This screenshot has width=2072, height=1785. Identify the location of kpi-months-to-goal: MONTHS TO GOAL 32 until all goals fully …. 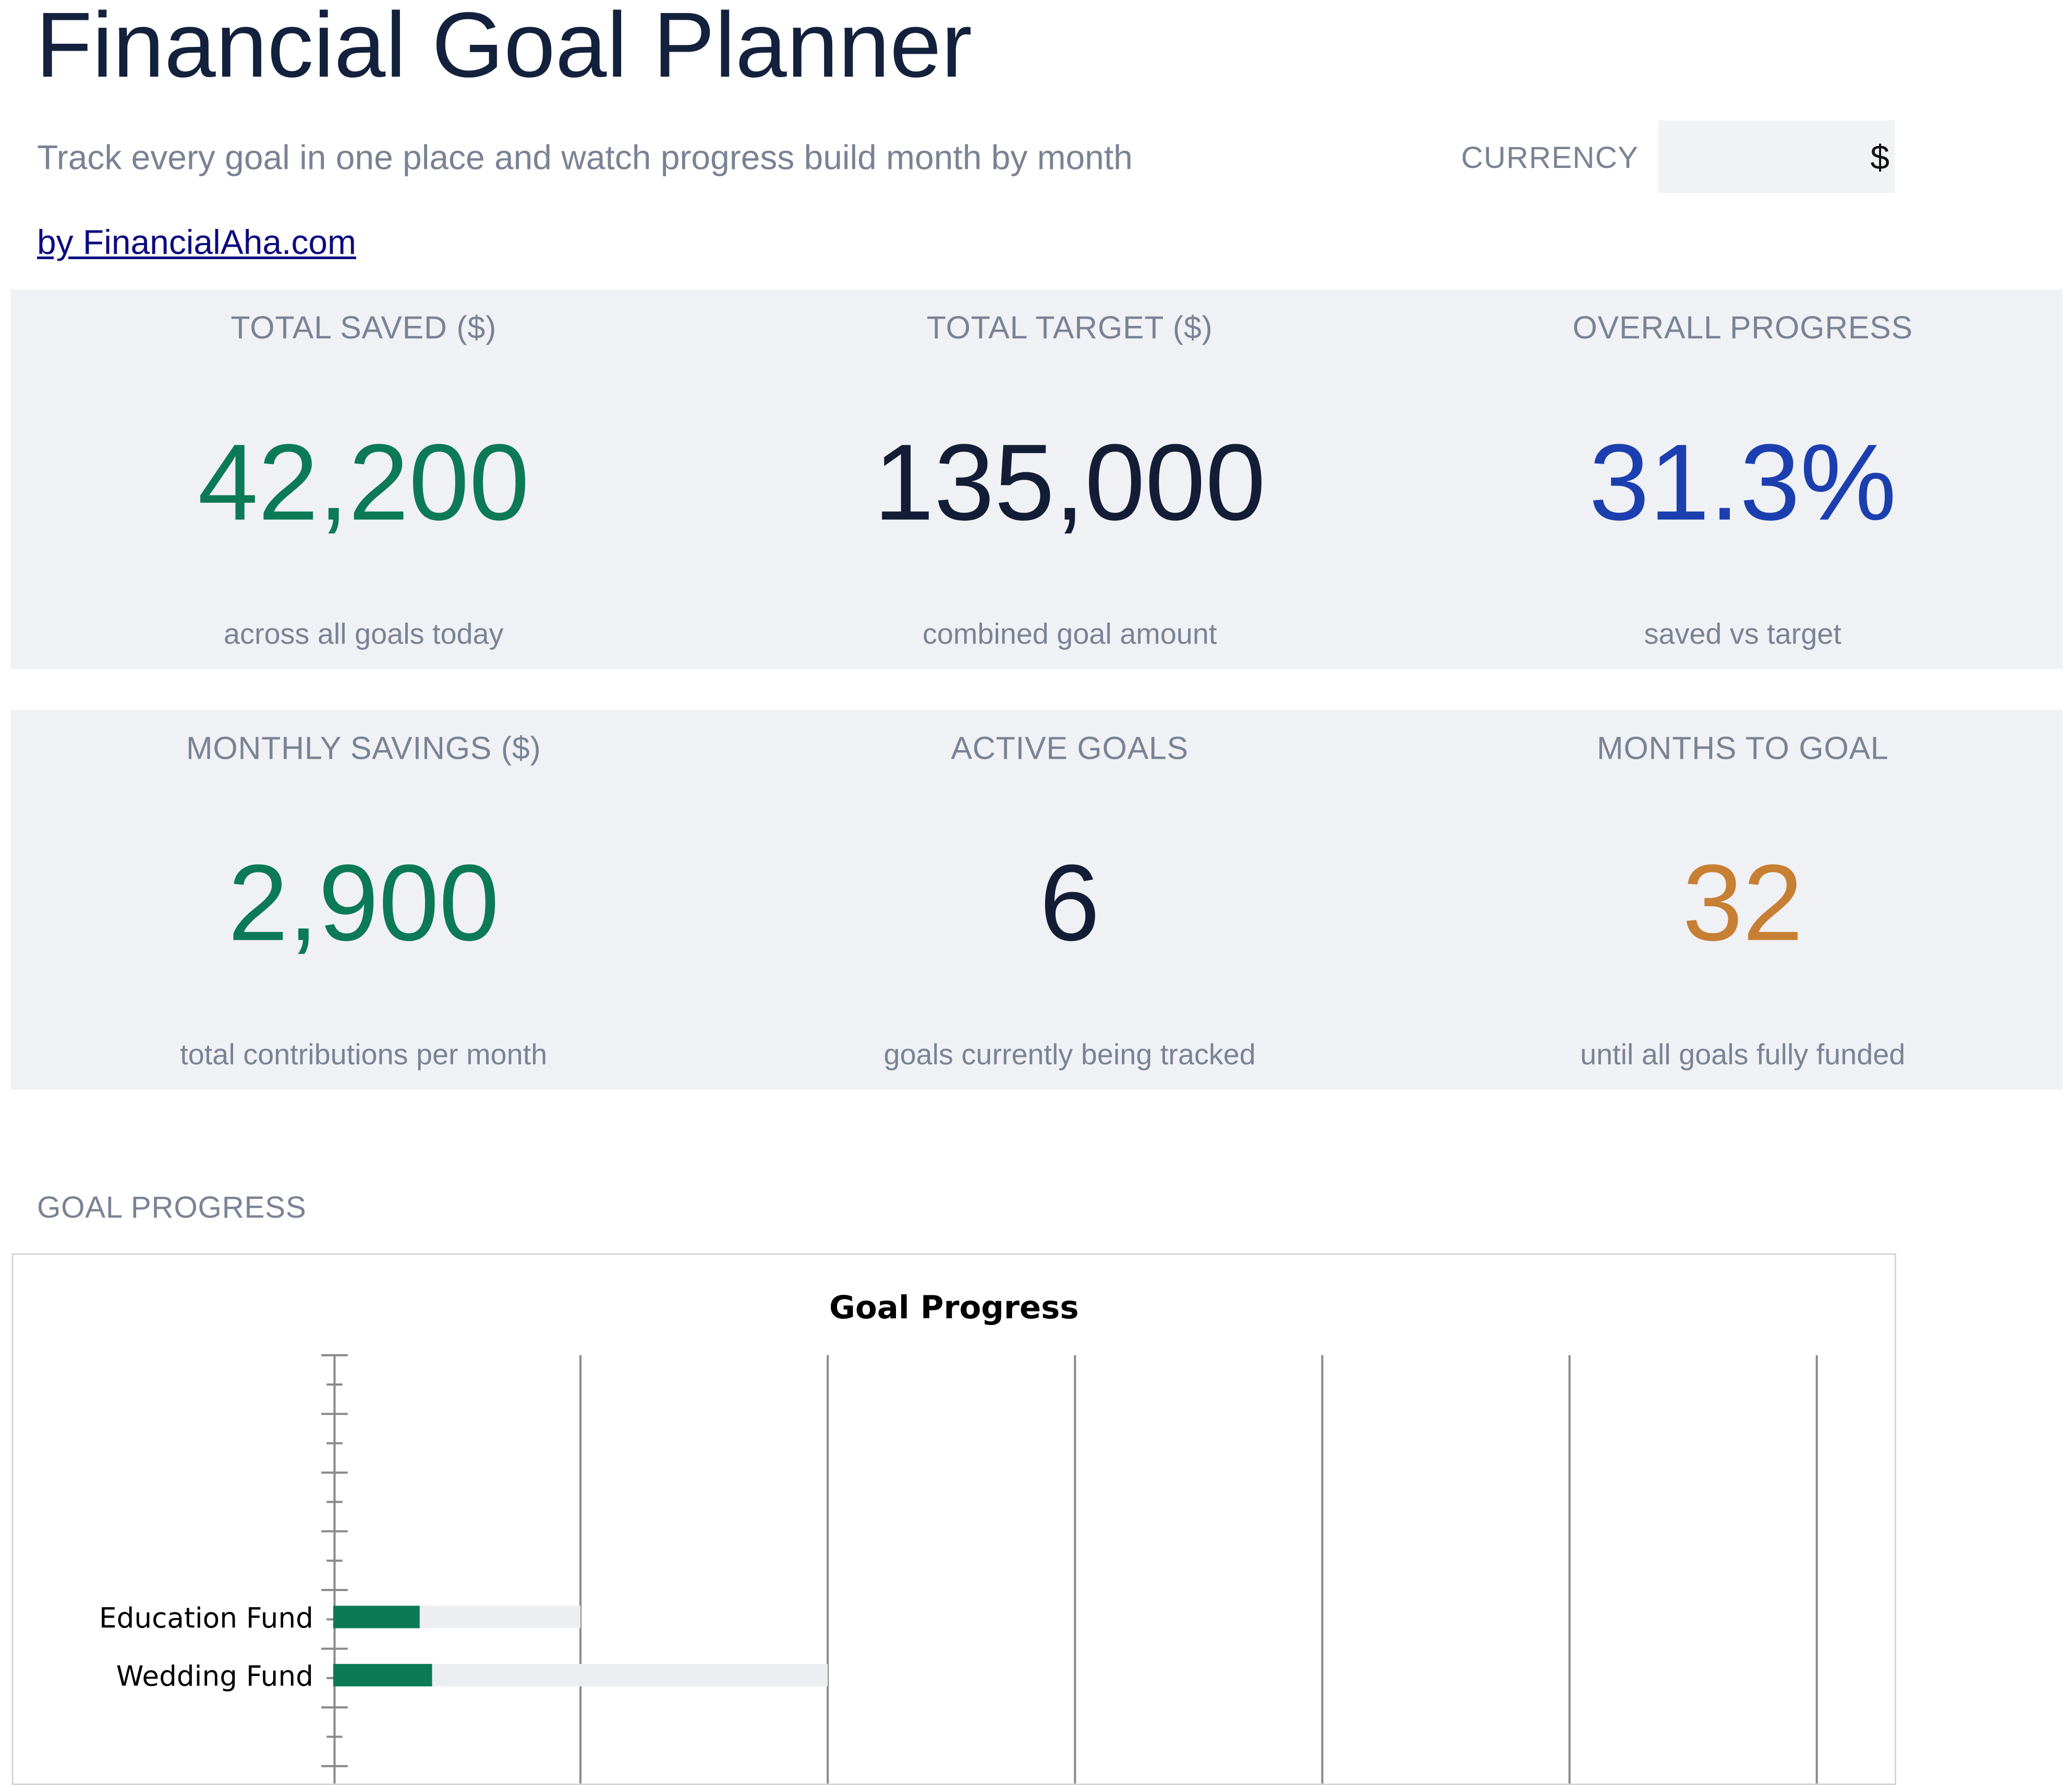
(1743, 900).